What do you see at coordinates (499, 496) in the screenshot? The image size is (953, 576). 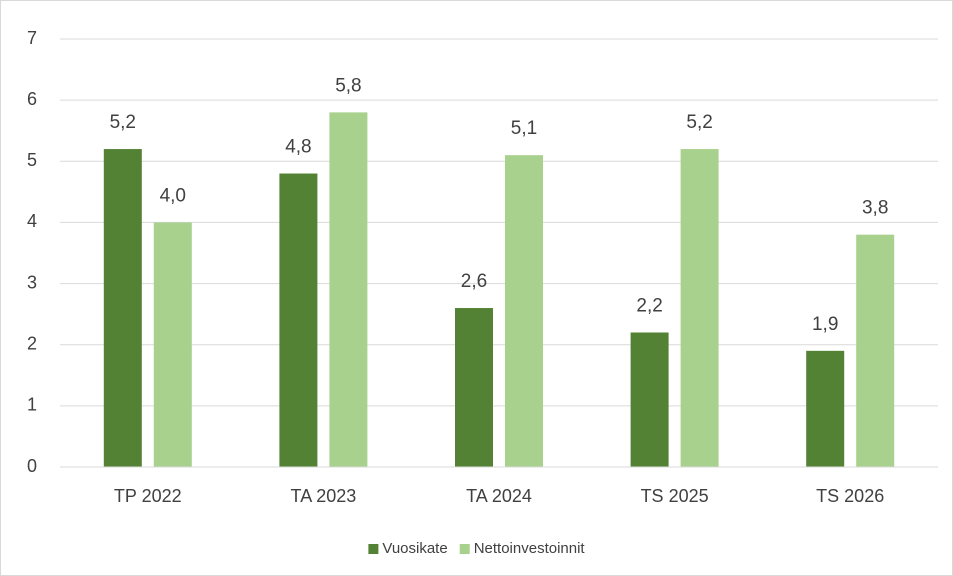 I see `x-tick-label: TA 2024` at bounding box center [499, 496].